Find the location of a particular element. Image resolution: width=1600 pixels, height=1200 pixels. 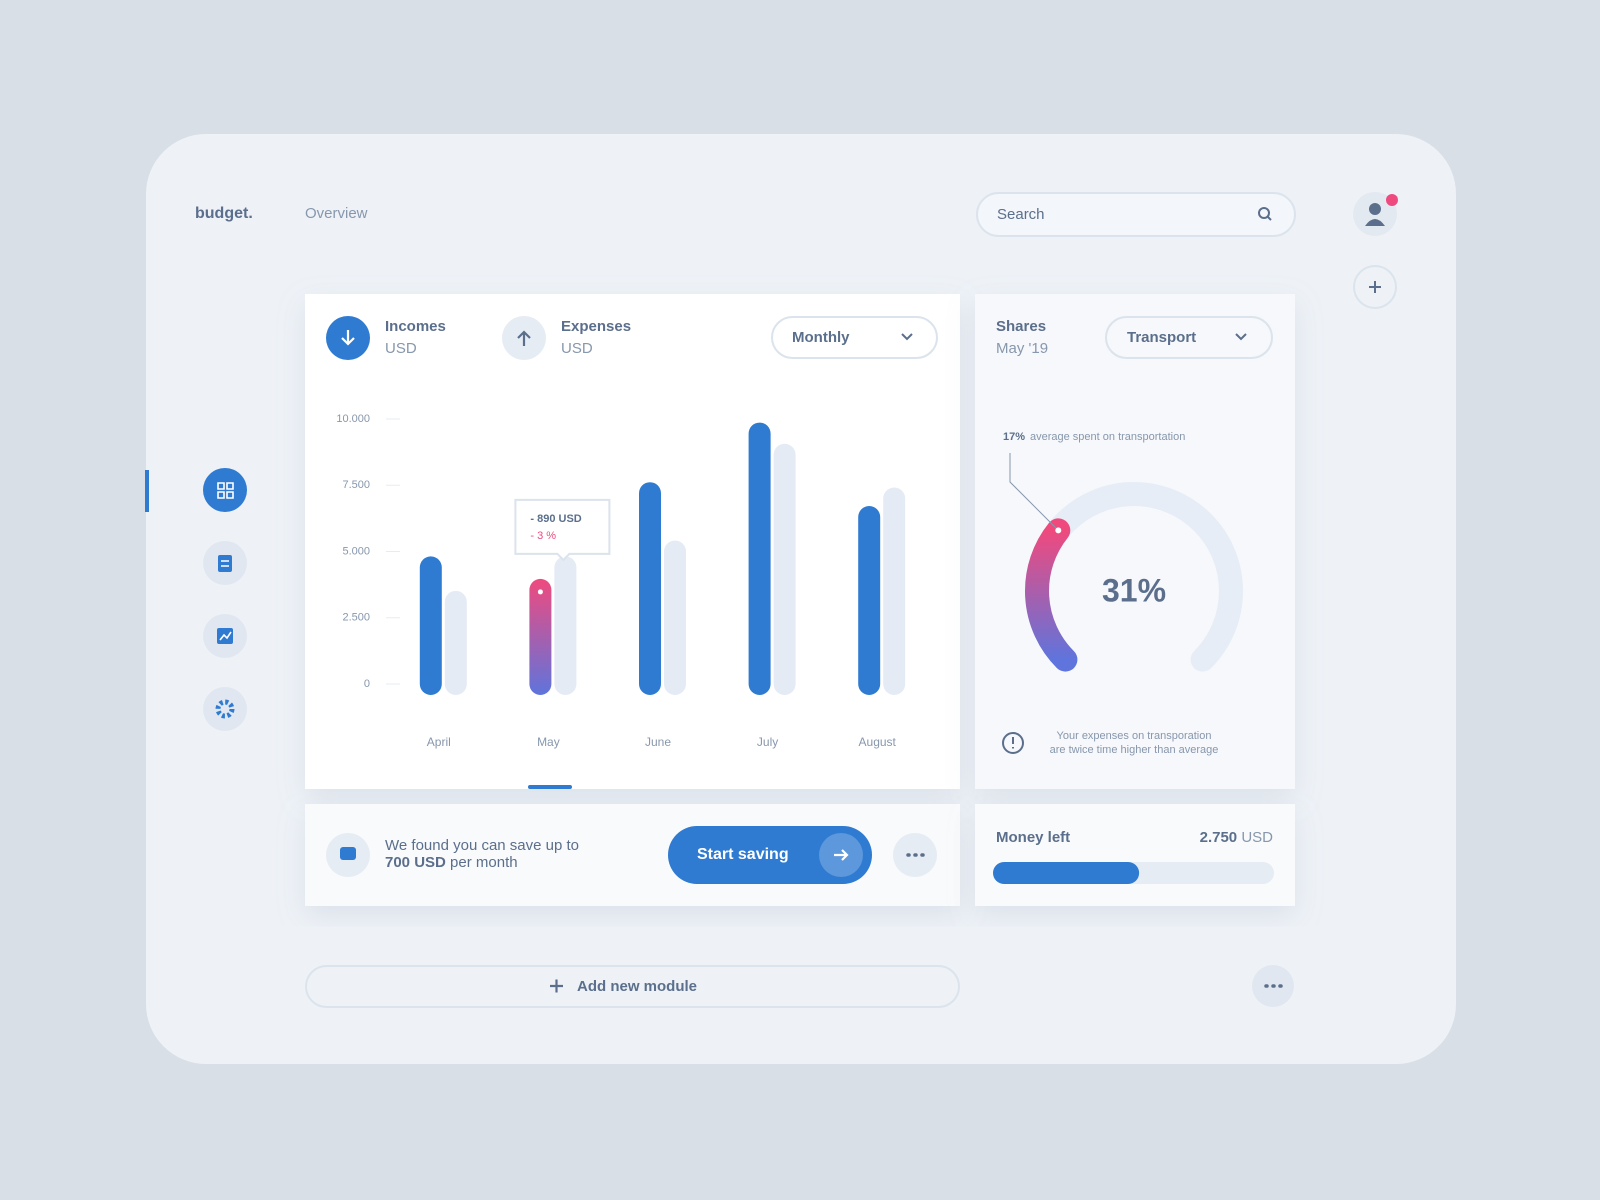

button-label: Start saving is located at coordinates (743, 854).